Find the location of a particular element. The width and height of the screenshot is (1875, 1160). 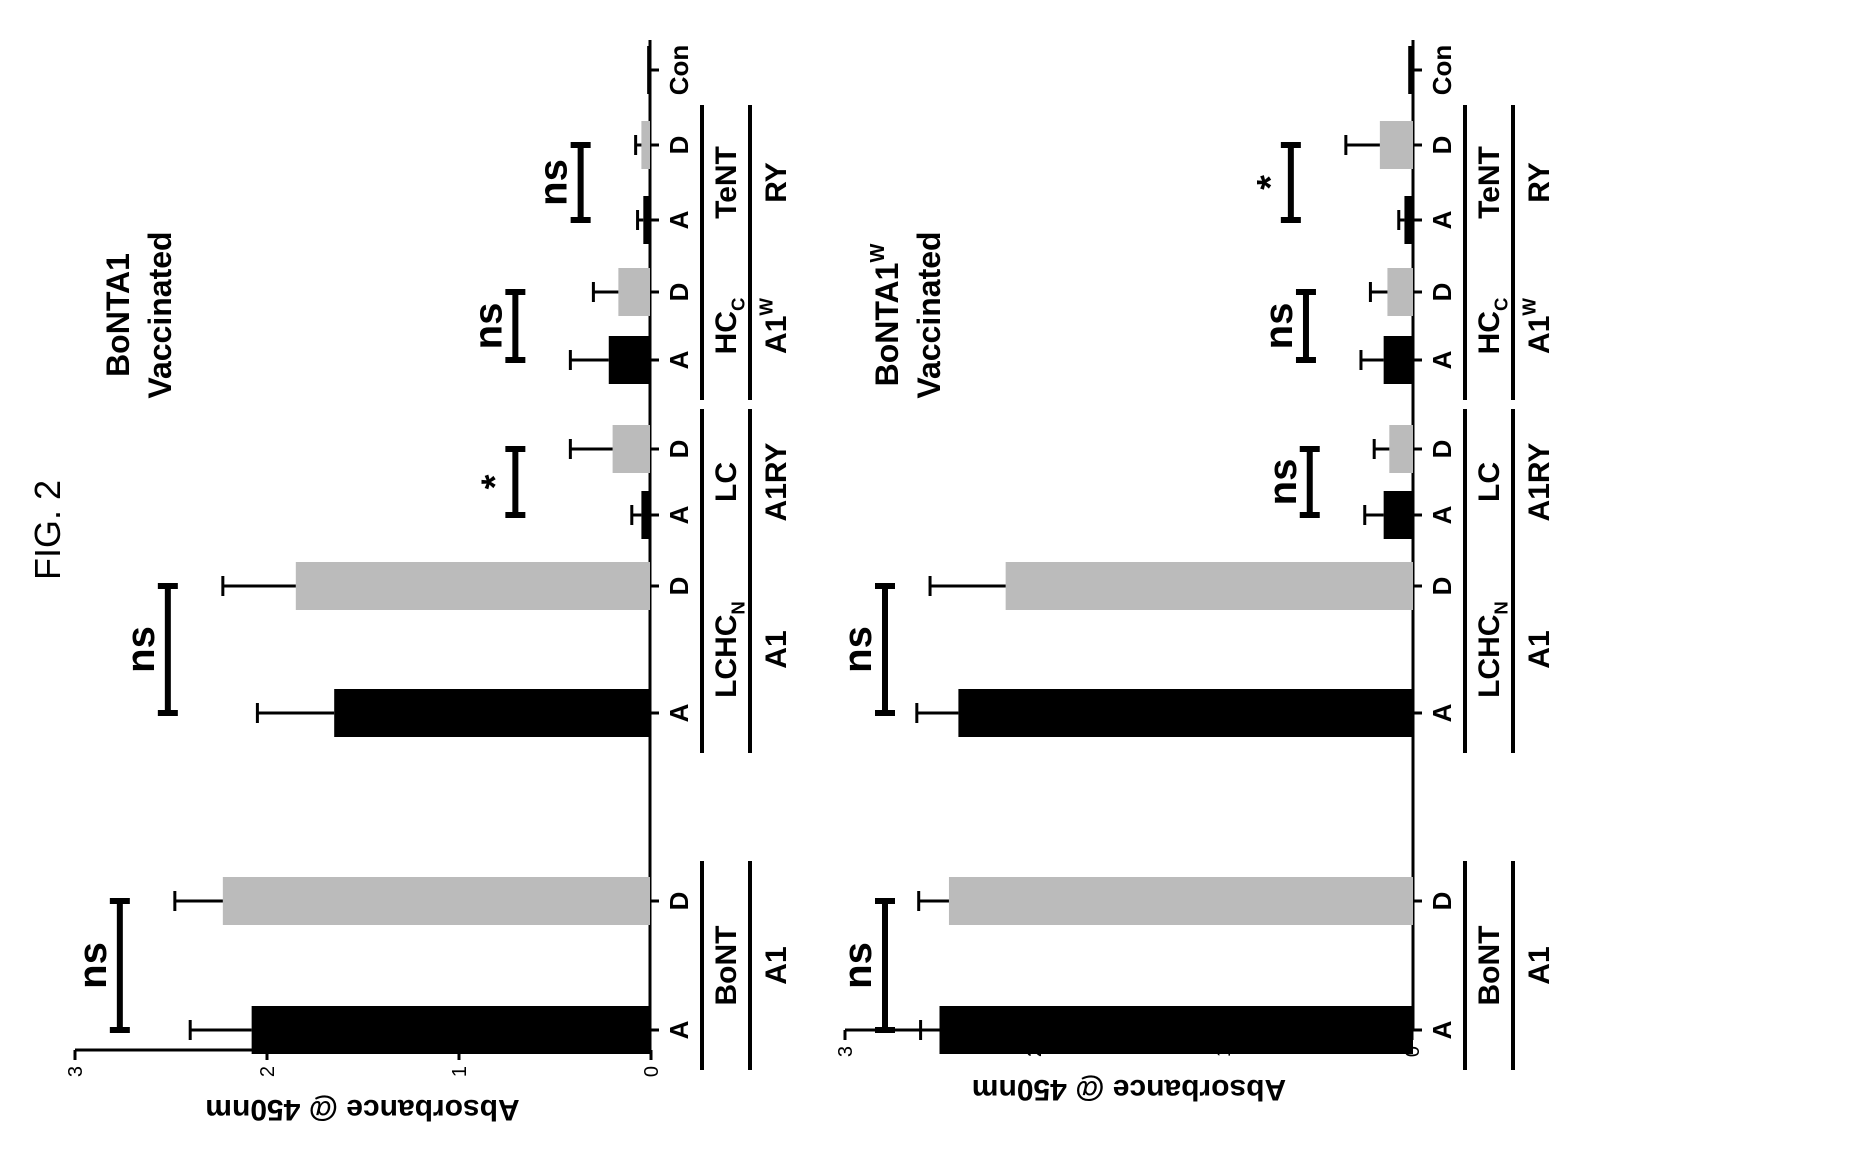

panel-title: BoNTA1 is located at coordinates (118, 315).